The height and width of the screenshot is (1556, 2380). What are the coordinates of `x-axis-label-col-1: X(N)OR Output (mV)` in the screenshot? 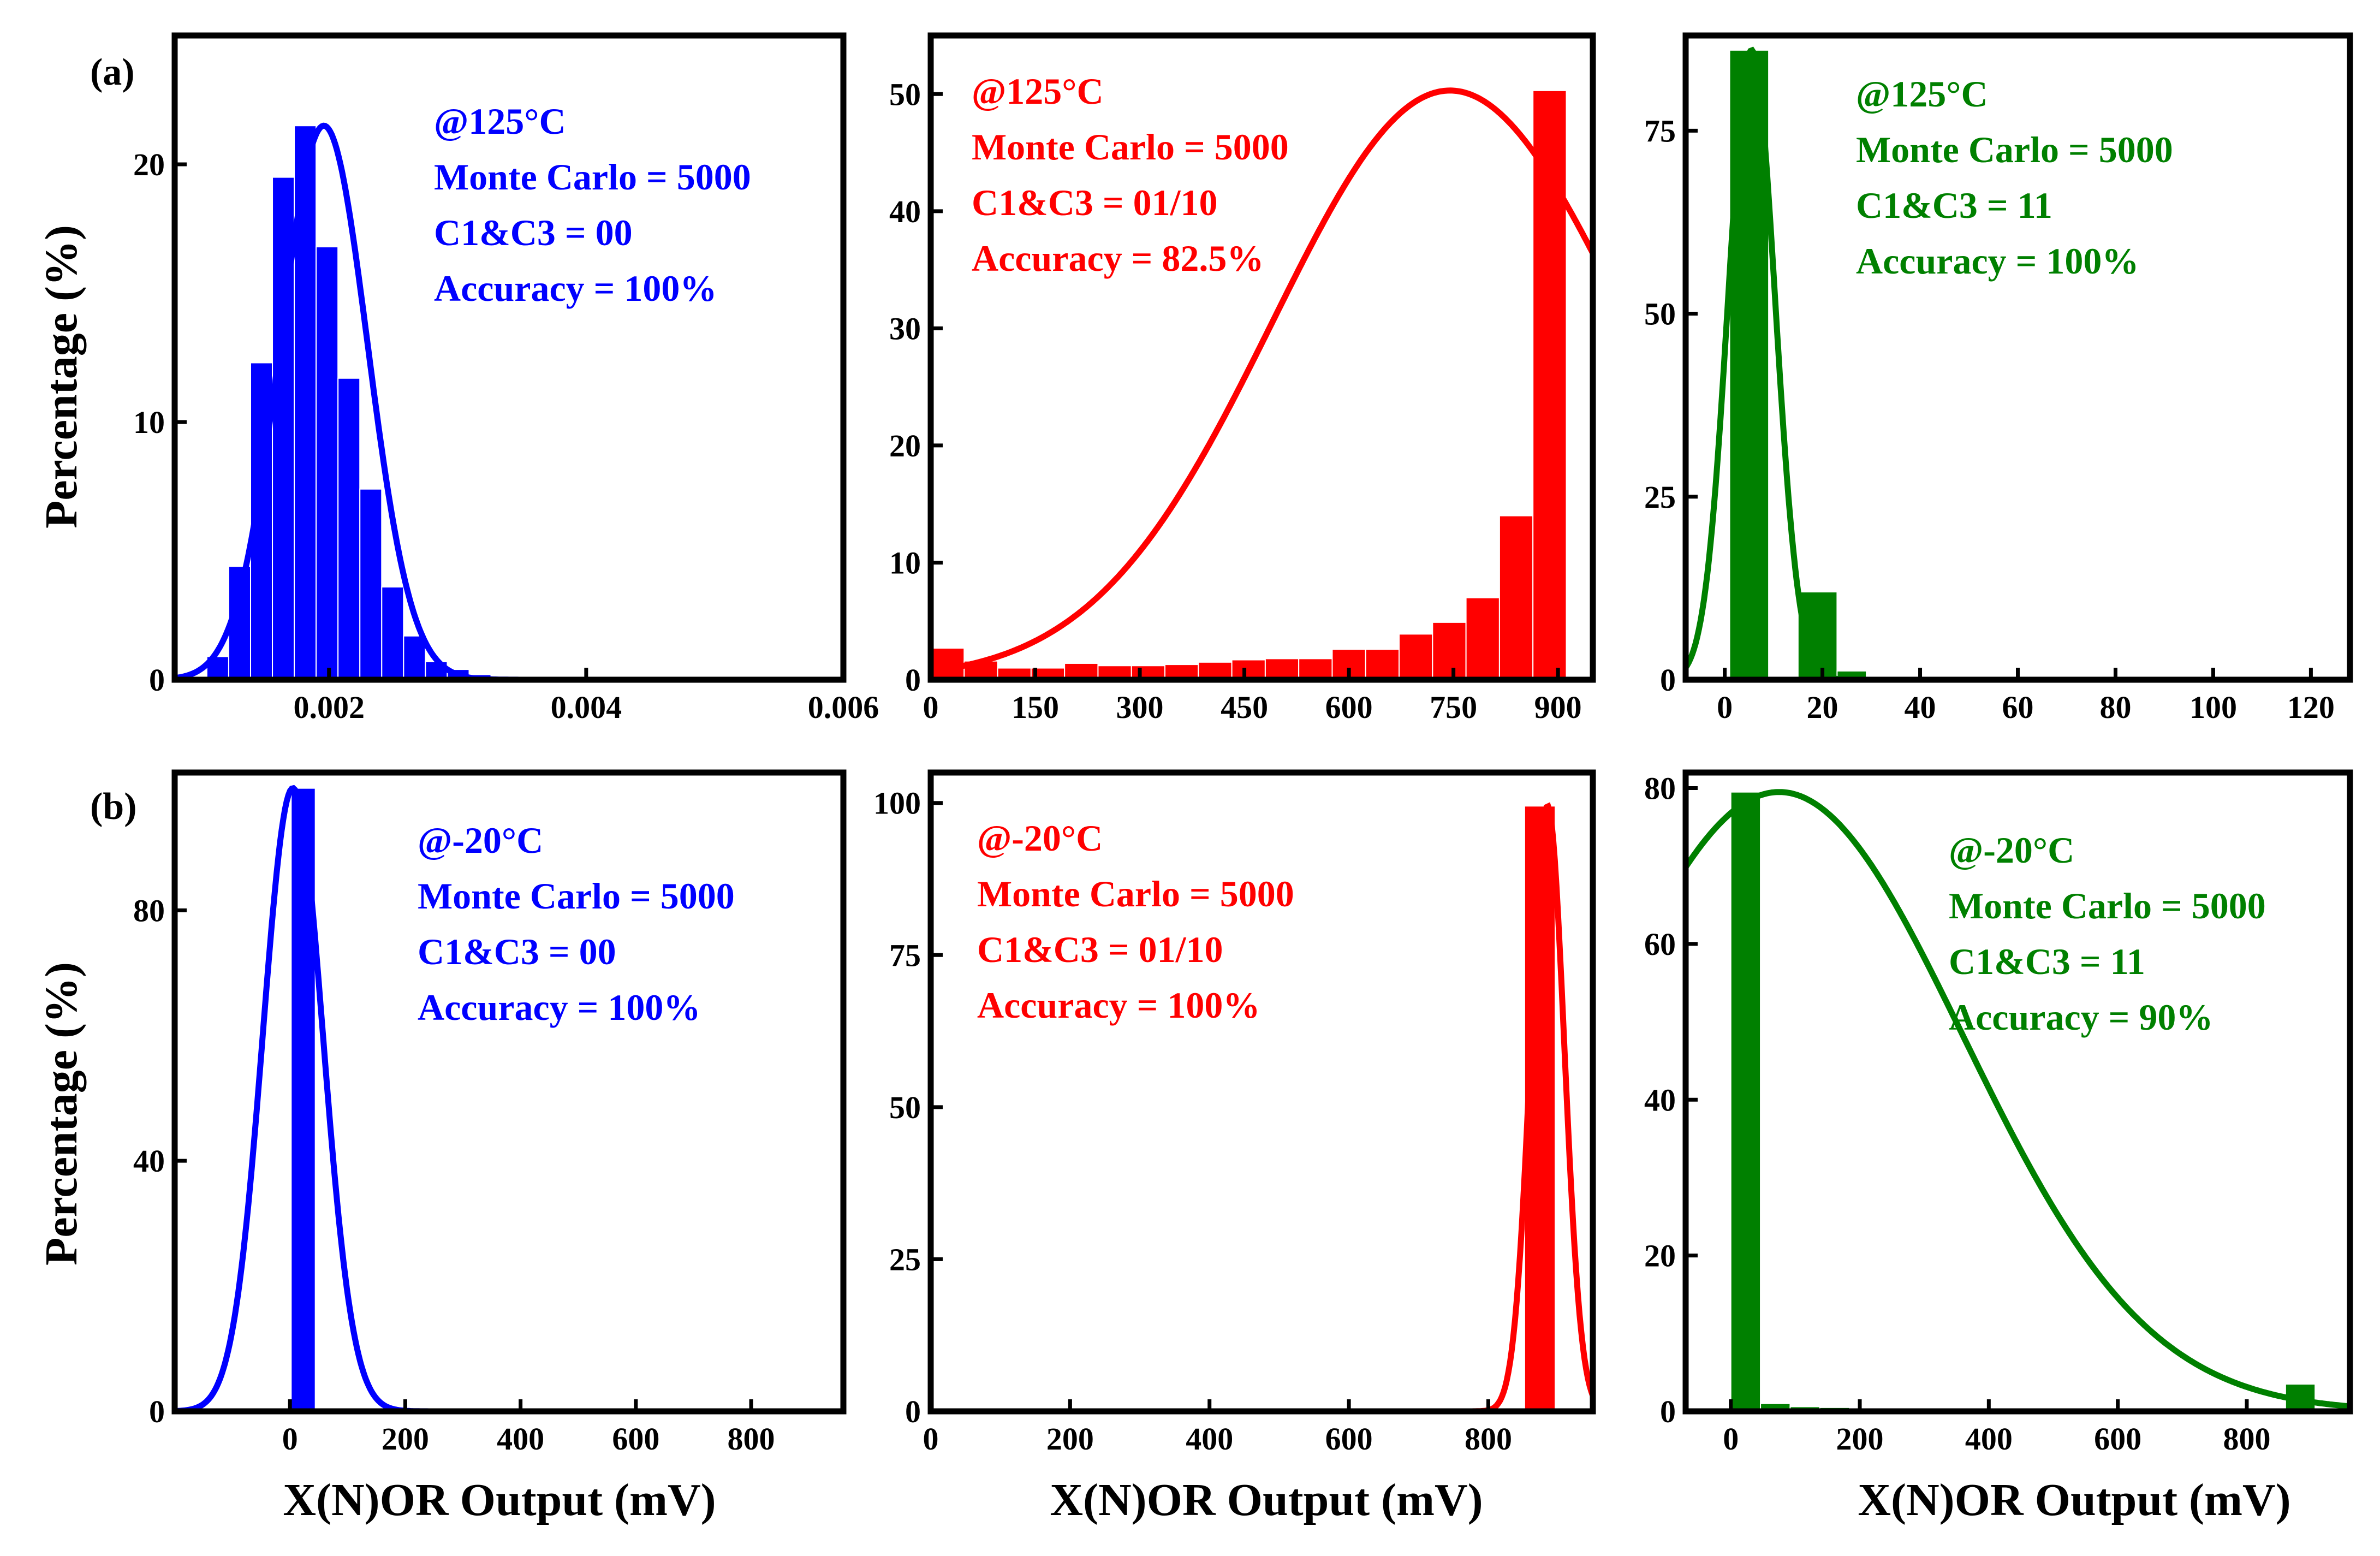 It's located at (499, 1500).